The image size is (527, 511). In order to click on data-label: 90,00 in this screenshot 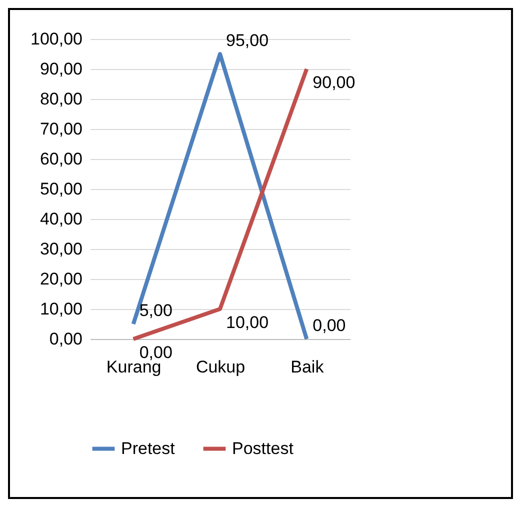, I will do `click(334, 82)`.